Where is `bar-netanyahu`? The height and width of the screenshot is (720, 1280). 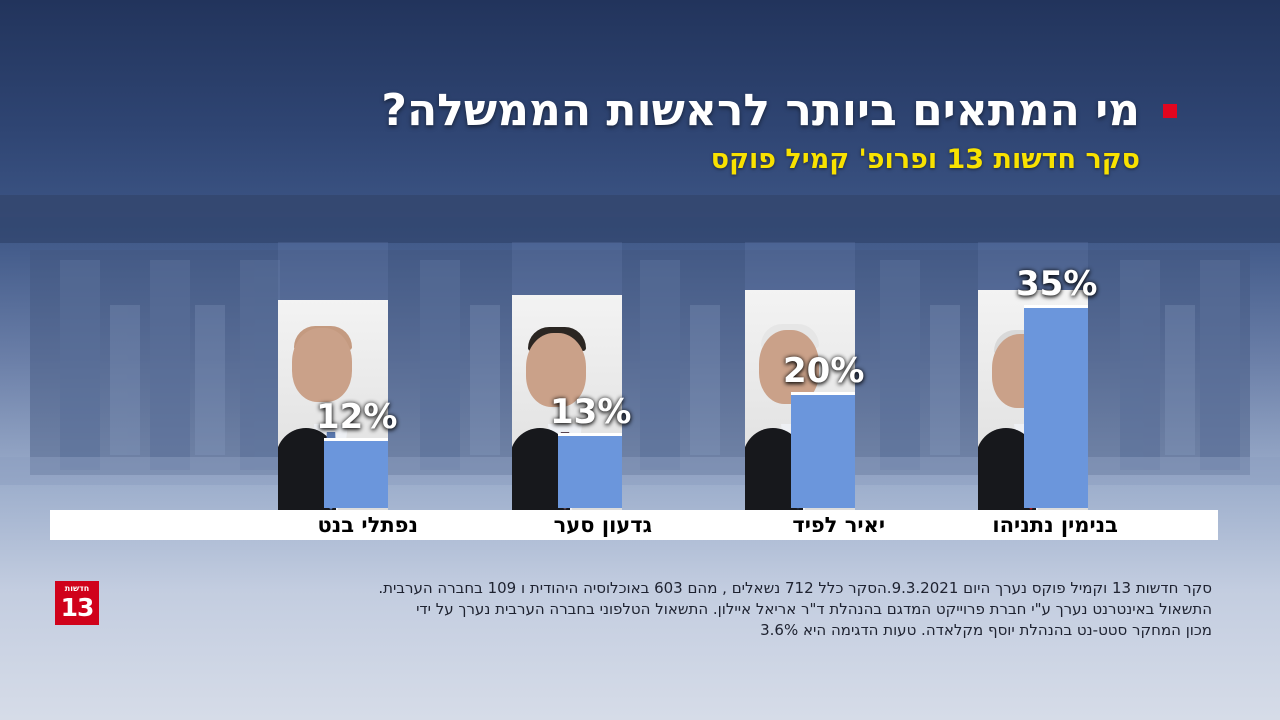 bar-netanyahu is located at coordinates (1056, 406).